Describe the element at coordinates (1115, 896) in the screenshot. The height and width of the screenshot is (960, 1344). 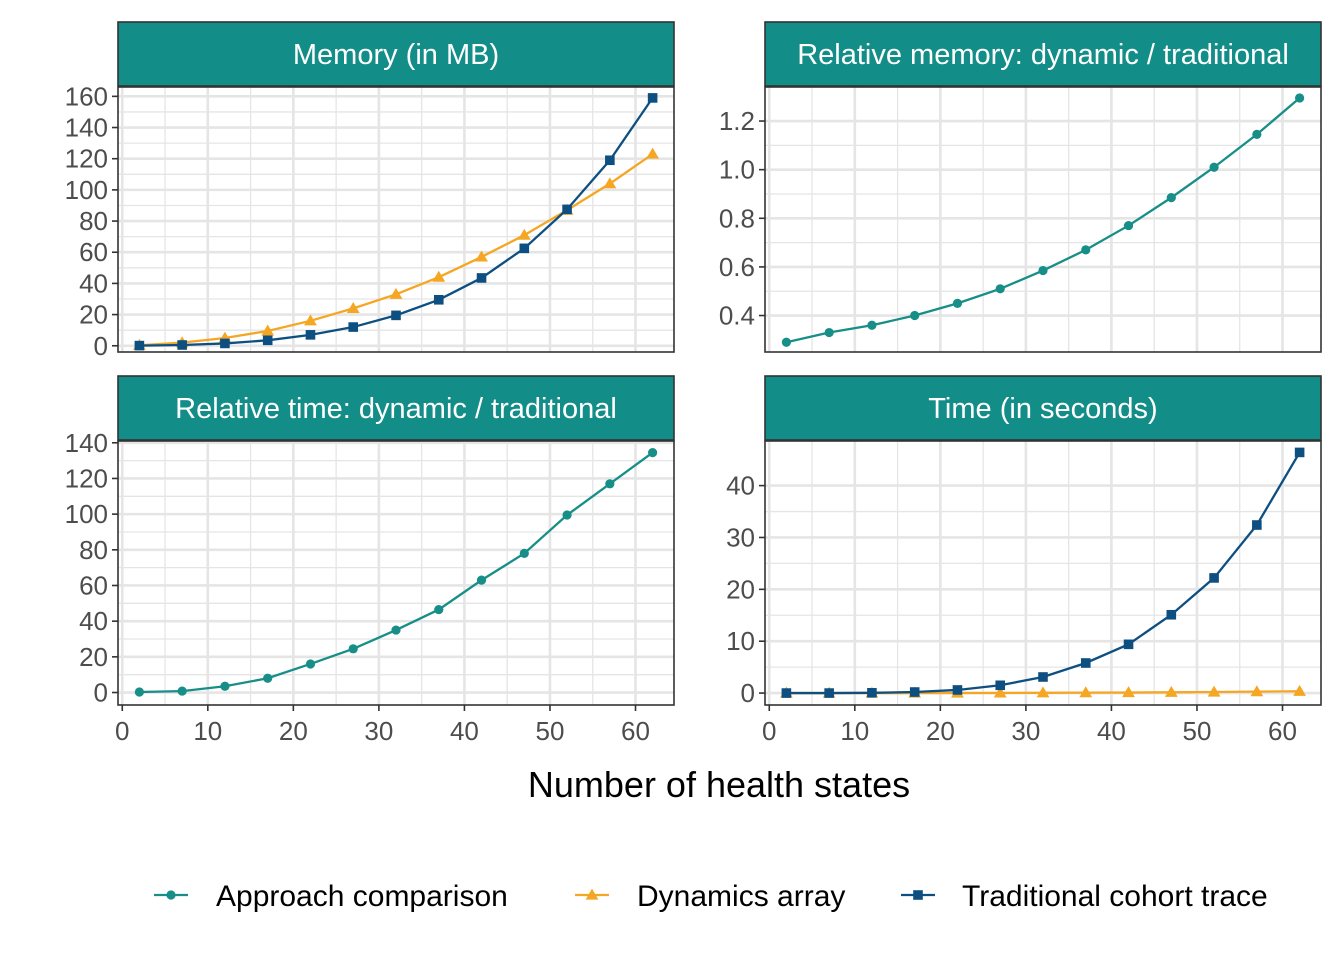
I see `legend-label: Traditional cohort trace` at that location.